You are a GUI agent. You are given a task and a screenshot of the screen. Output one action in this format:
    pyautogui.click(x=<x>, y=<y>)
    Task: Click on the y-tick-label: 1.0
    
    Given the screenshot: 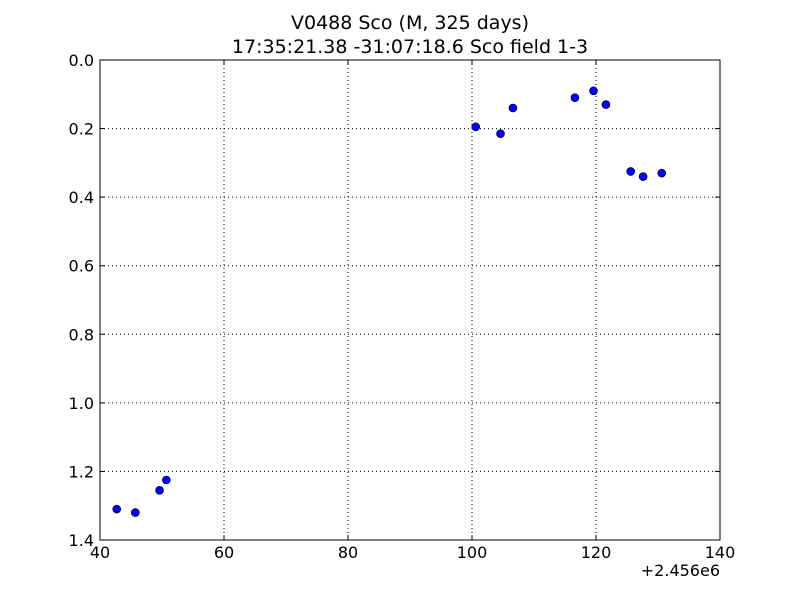 What is the action you would take?
    pyautogui.click(x=81, y=403)
    